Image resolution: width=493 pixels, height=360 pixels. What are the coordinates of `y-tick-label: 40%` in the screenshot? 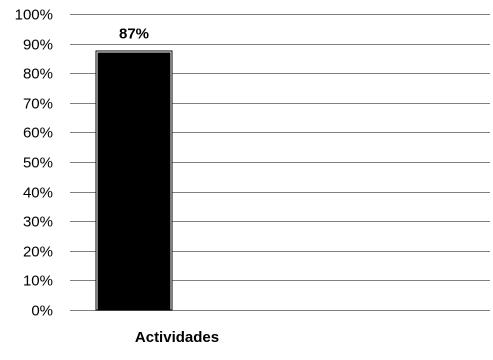 It's located at (38, 193).